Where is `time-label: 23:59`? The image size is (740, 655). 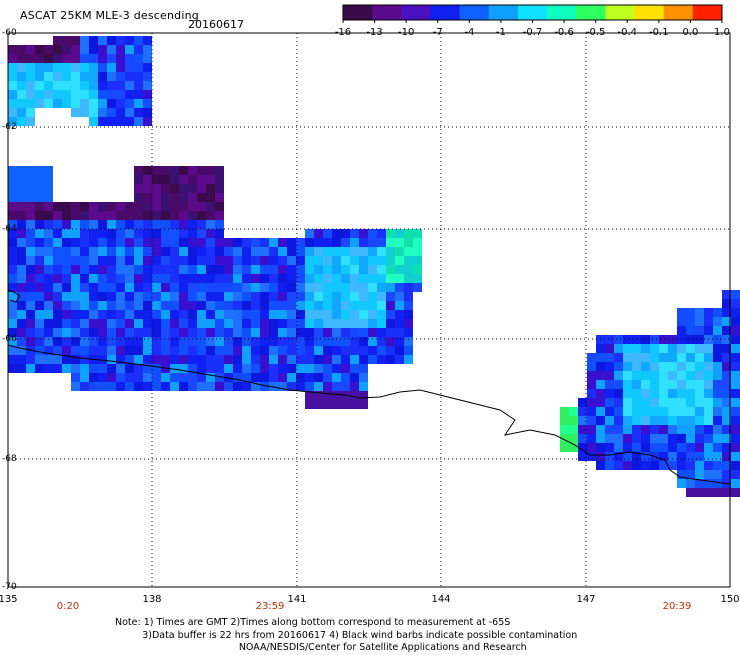 time-label: 23:59 is located at coordinates (270, 606).